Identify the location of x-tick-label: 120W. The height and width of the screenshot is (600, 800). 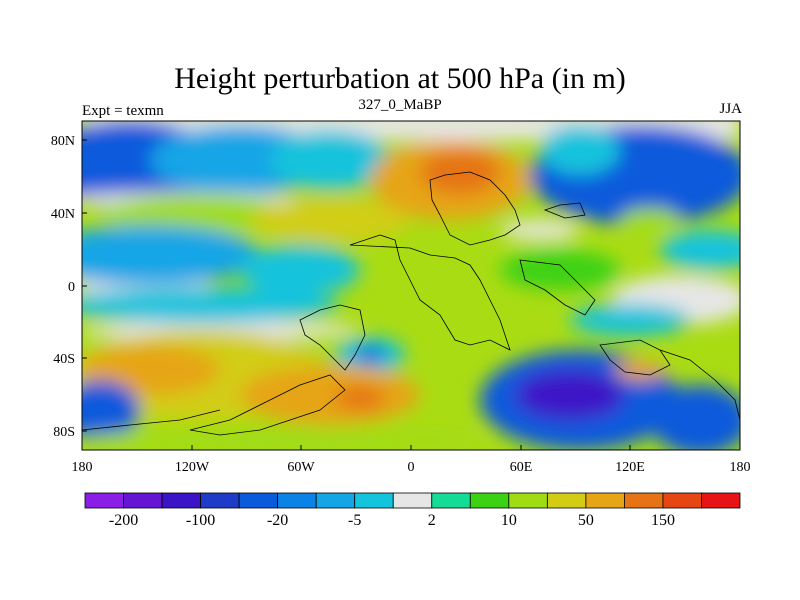
(192, 467).